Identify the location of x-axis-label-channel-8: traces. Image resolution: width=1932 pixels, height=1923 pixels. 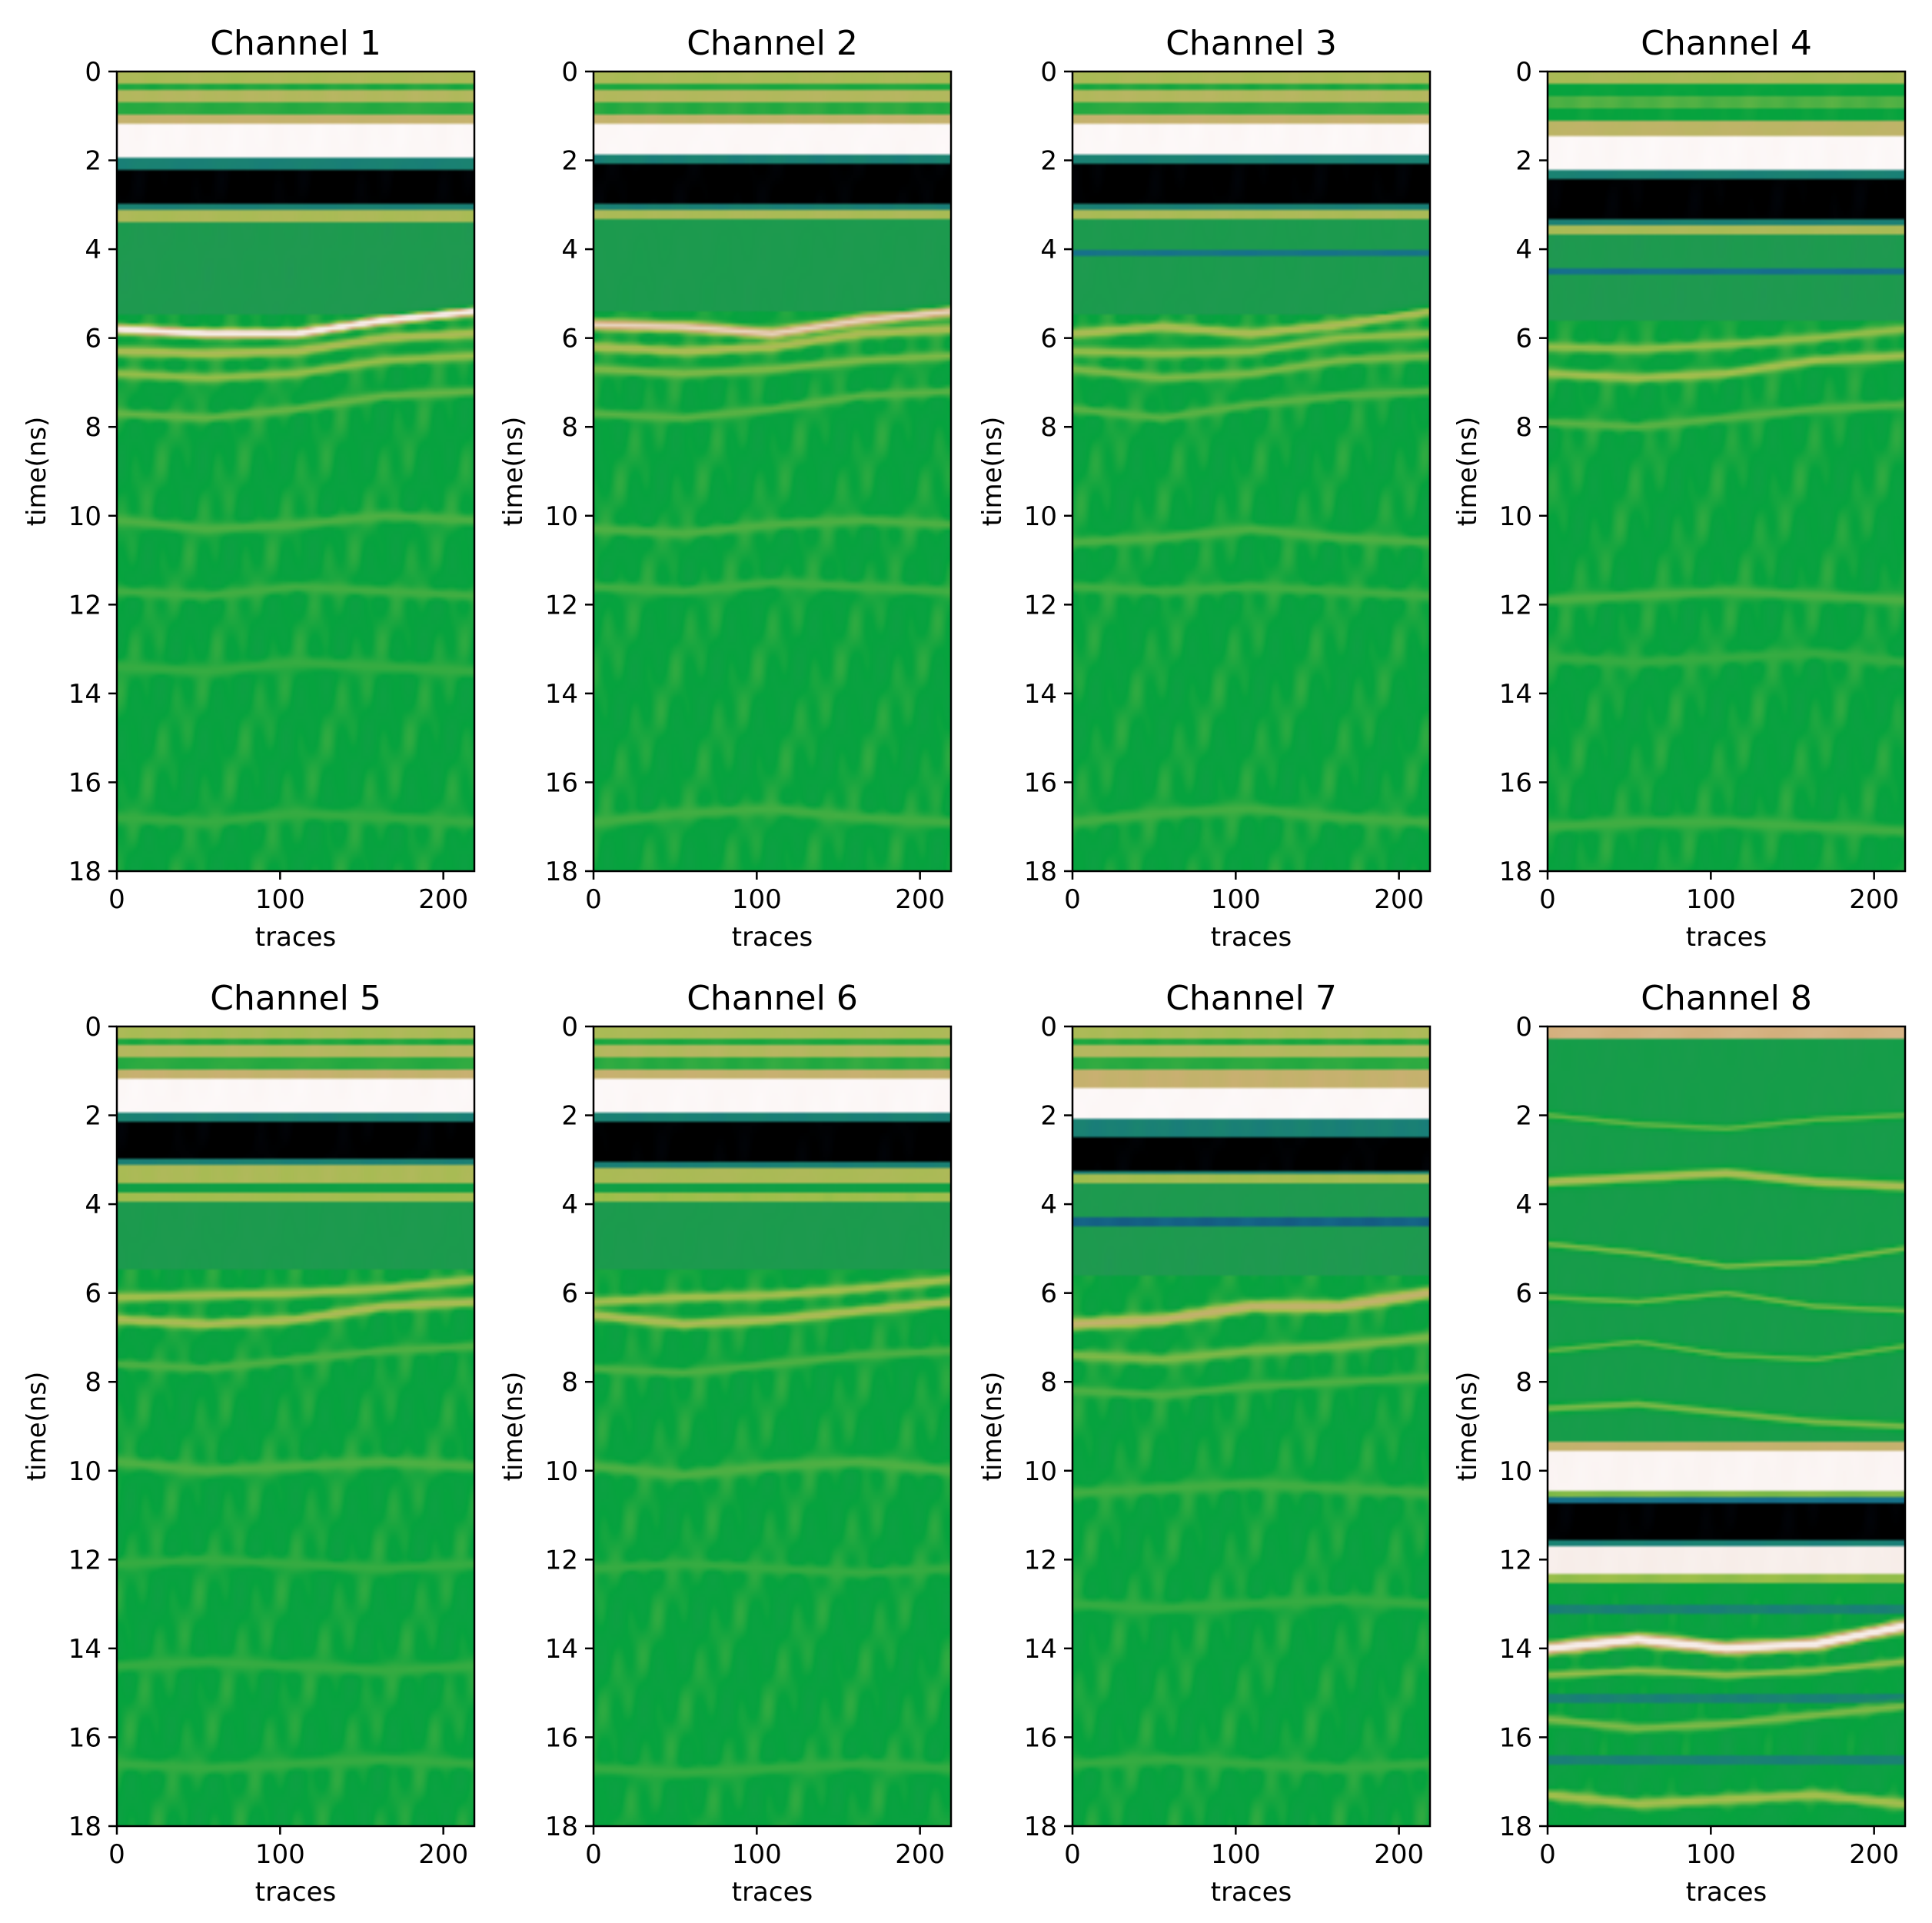
(1726, 1892).